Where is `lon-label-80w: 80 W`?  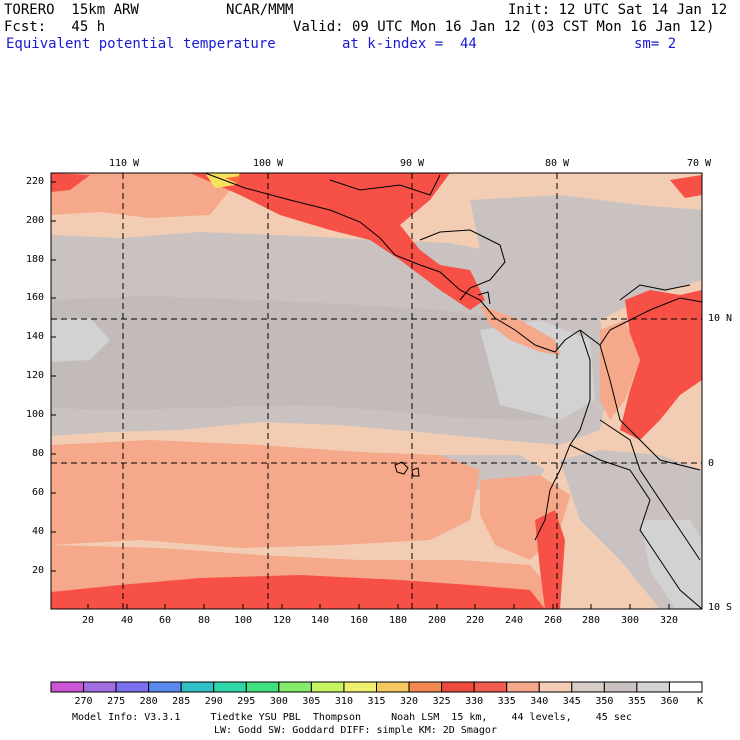 lon-label-80w: 80 W is located at coordinates (557, 163).